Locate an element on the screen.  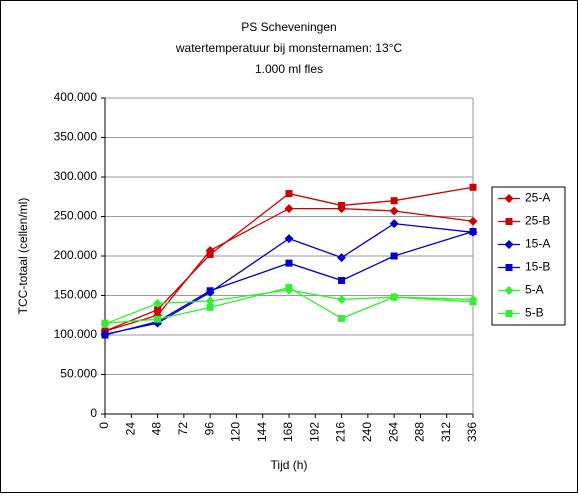
chart-subtitle: 1.000 ml fles is located at coordinates (289, 69).